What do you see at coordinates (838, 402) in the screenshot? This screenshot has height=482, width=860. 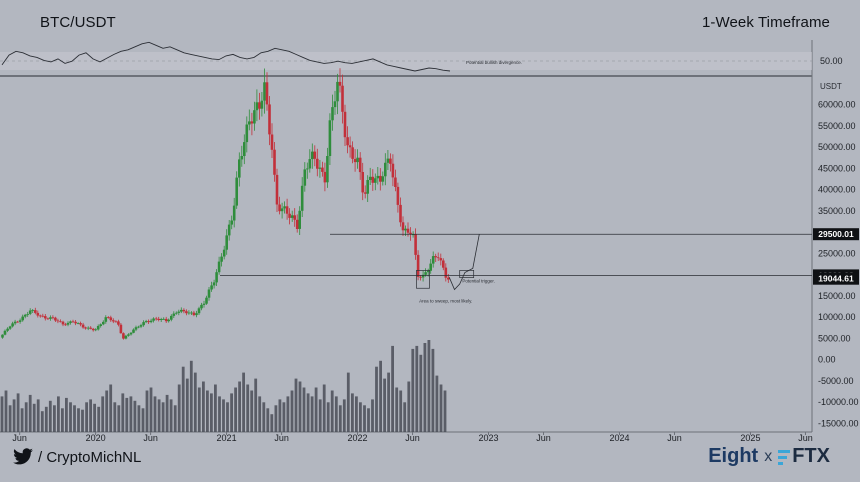 I see `y-tick-label: -10000.00` at bounding box center [838, 402].